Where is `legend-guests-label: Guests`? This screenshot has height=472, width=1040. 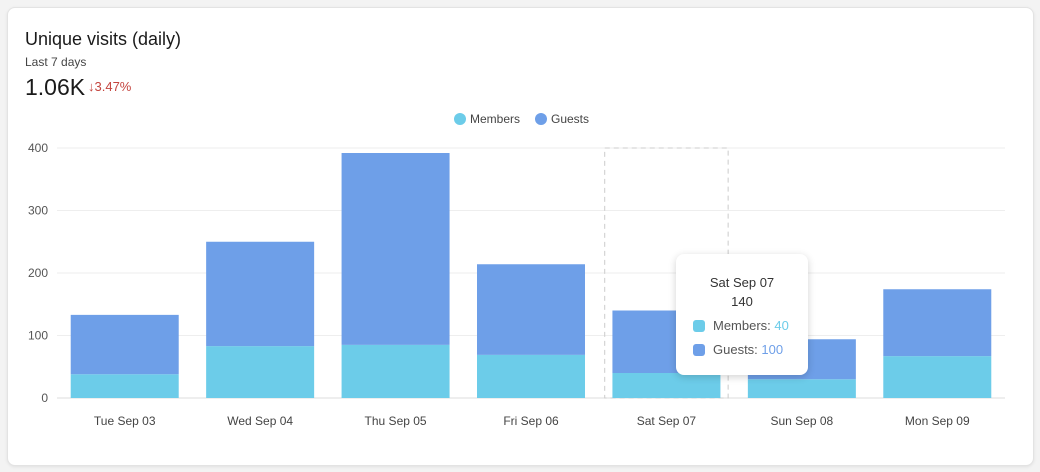
legend-guests-label: Guests is located at coordinates (570, 119).